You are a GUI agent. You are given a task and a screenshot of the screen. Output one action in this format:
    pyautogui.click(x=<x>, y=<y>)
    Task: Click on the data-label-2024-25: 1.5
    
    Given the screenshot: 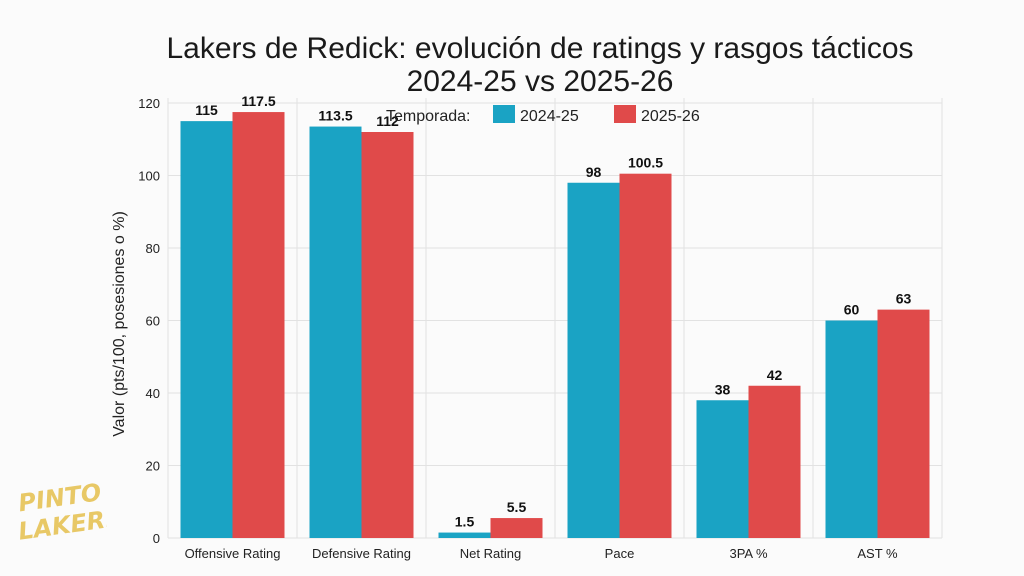 What is the action you would take?
    pyautogui.click(x=465, y=522)
    